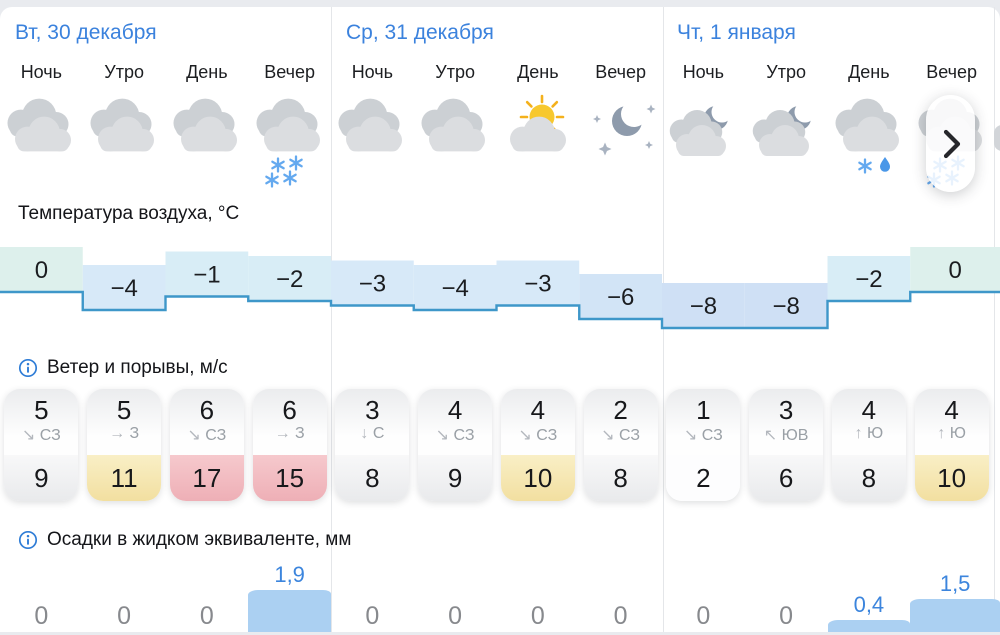 The width and height of the screenshot is (1000, 635). Describe the element at coordinates (869, 143) in the screenshot. I see `cloud-snow-rain-icon` at that location.